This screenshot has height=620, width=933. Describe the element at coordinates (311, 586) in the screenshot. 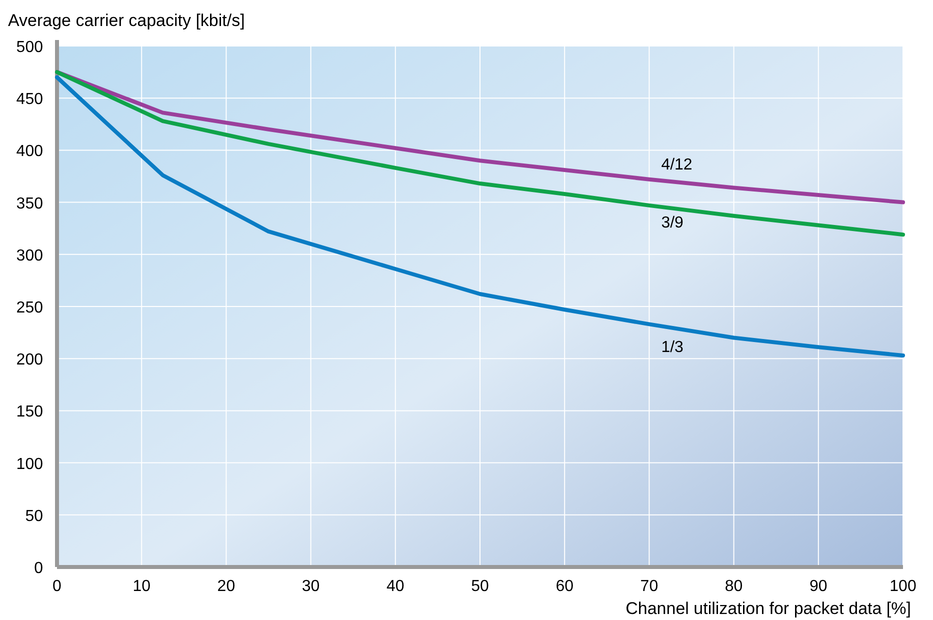

I see `x-tick-label: 30` at that location.